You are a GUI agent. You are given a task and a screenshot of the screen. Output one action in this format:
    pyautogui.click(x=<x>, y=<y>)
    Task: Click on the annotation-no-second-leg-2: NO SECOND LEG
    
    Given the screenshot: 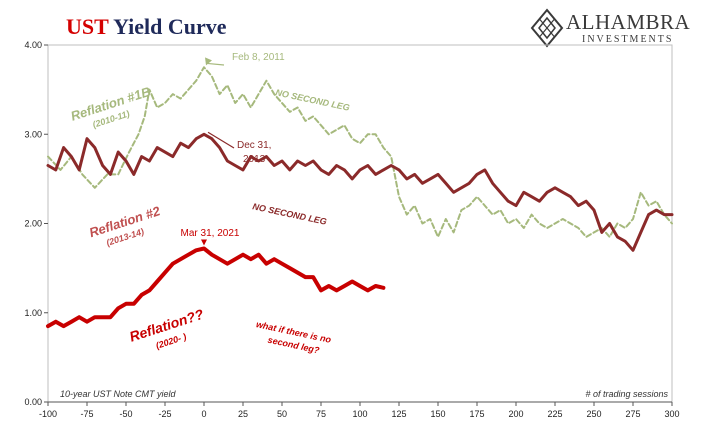 What is the action you would take?
    pyautogui.click(x=290, y=213)
    